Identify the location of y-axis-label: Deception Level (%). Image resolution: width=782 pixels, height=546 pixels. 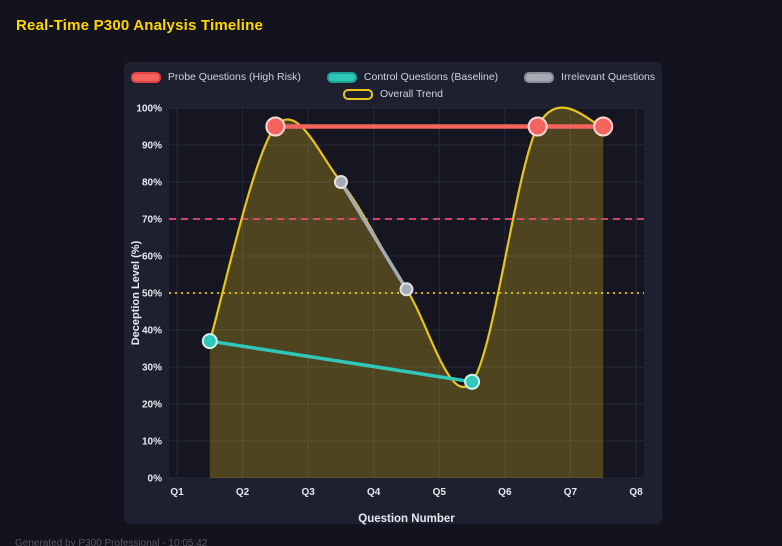
(136, 292).